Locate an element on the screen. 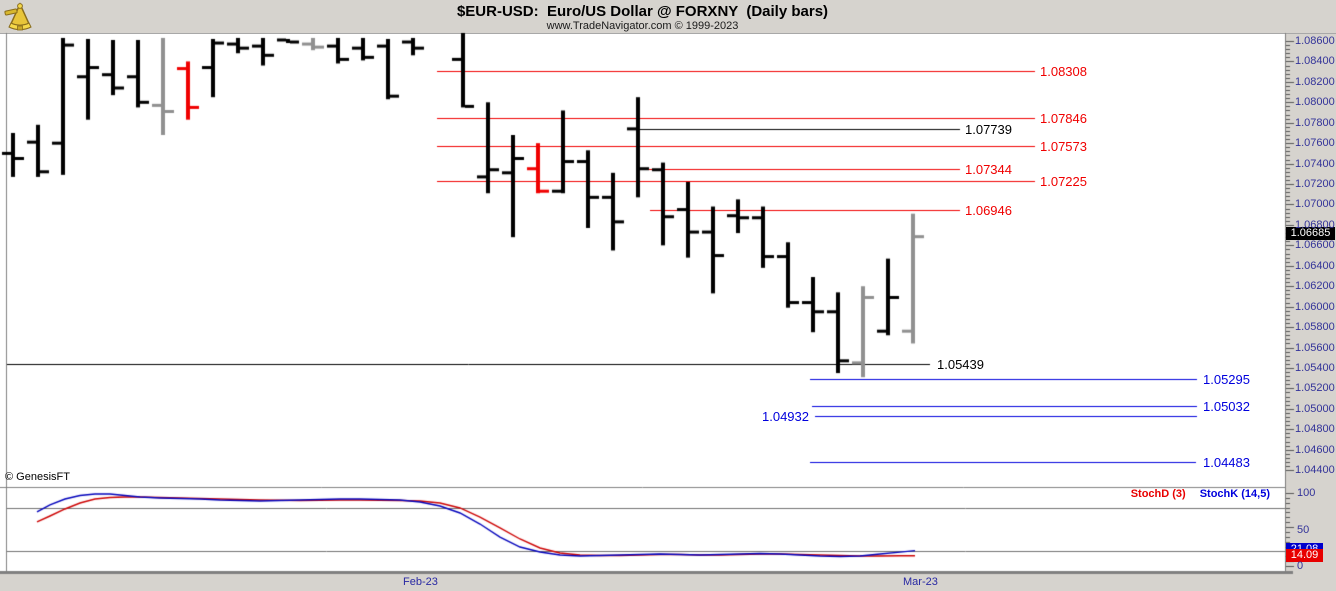 This screenshot has height=591, width=1336. price-axis-label: 1.08600 is located at coordinates (1315, 41).